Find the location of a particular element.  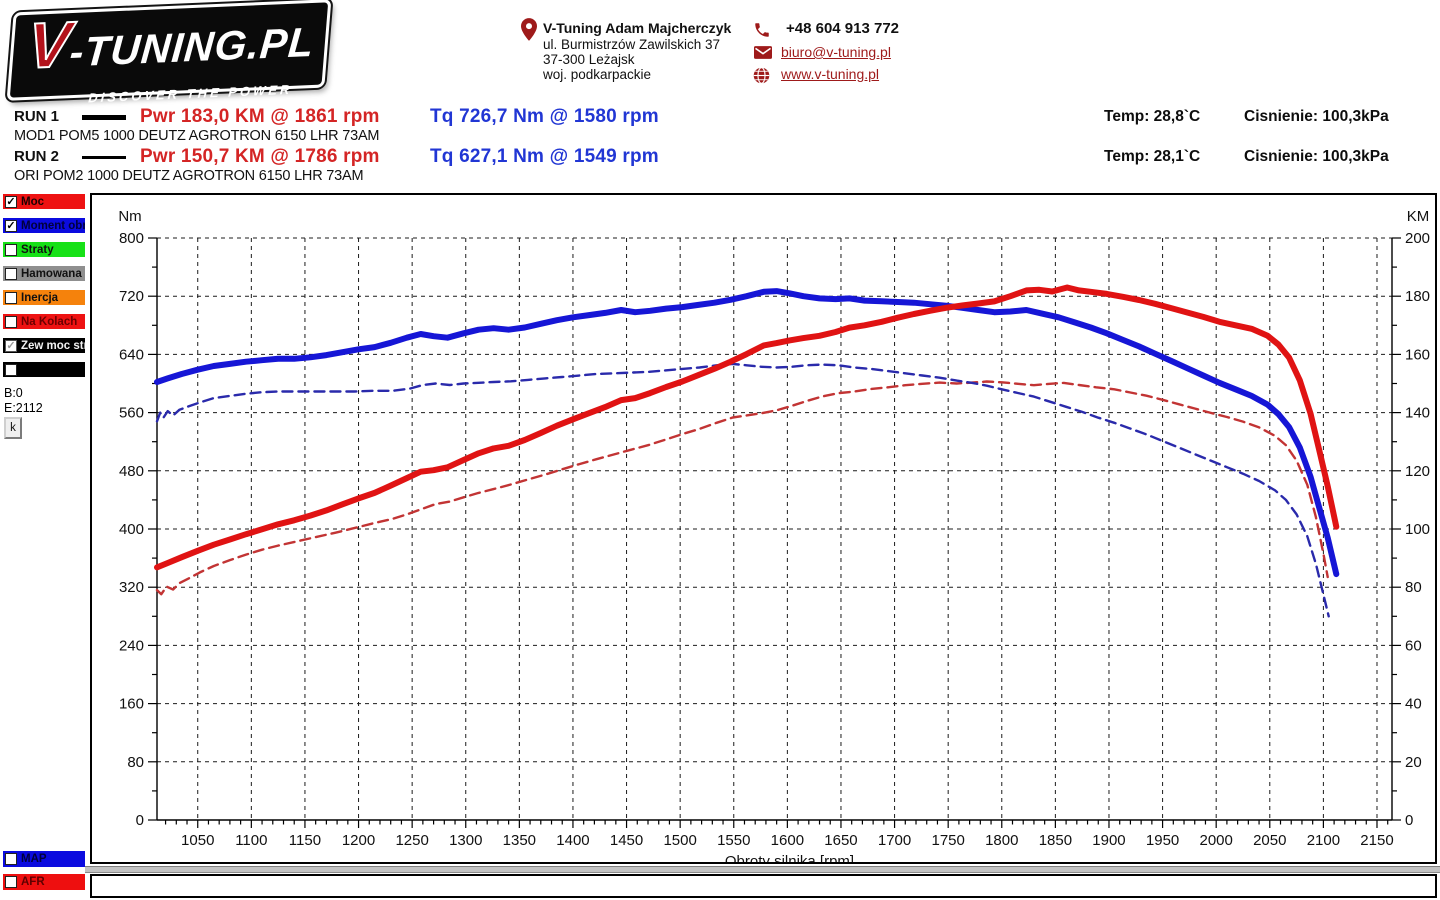

channel-toggle-afr: AFR is located at coordinates (44, 882).